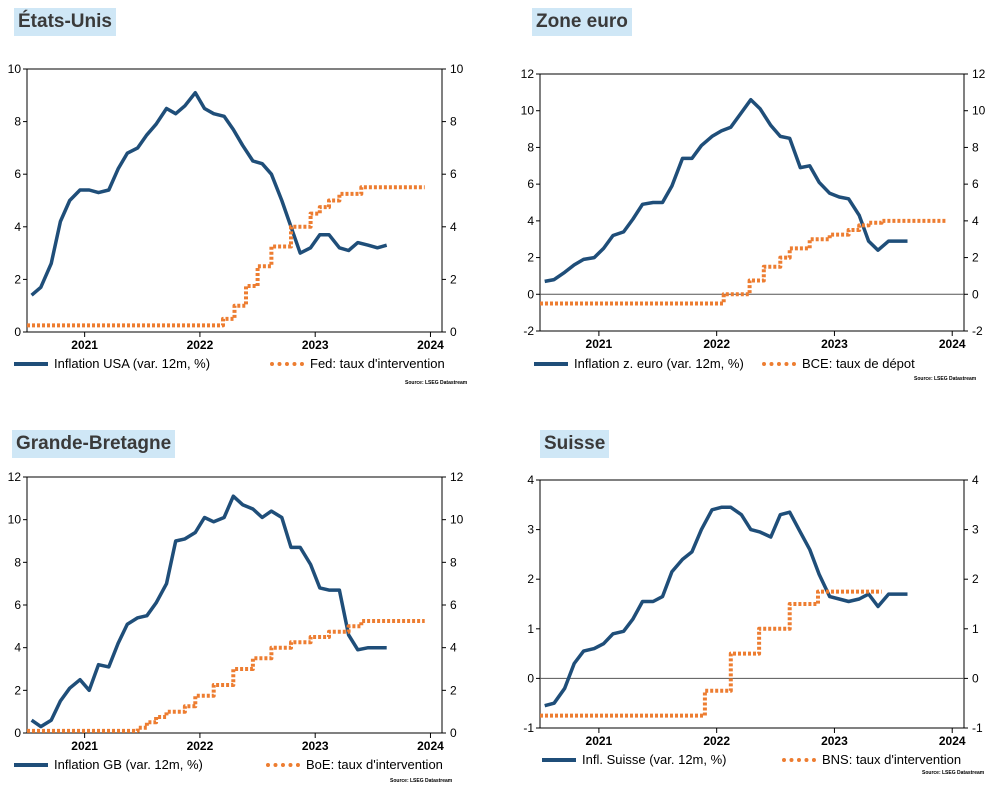  What do you see at coordinates (65, 22) in the screenshot?
I see `chart-title: États-Unis` at bounding box center [65, 22].